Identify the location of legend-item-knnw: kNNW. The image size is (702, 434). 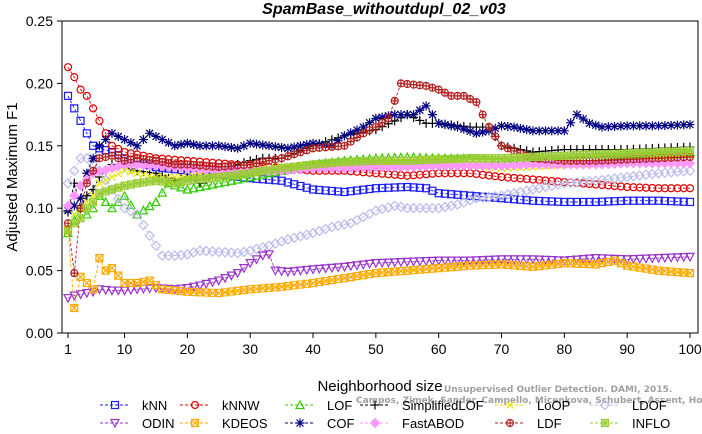
(220, 405).